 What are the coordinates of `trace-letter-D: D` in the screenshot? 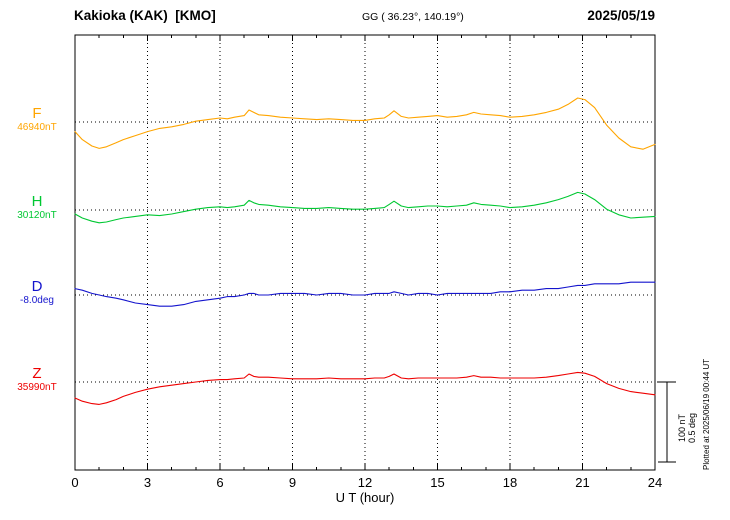 It's located at (37, 286).